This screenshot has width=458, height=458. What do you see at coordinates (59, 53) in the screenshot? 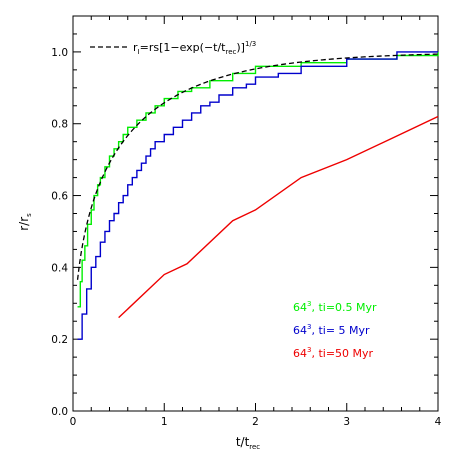
I see `y-tick-label: 1.0` at bounding box center [59, 53].